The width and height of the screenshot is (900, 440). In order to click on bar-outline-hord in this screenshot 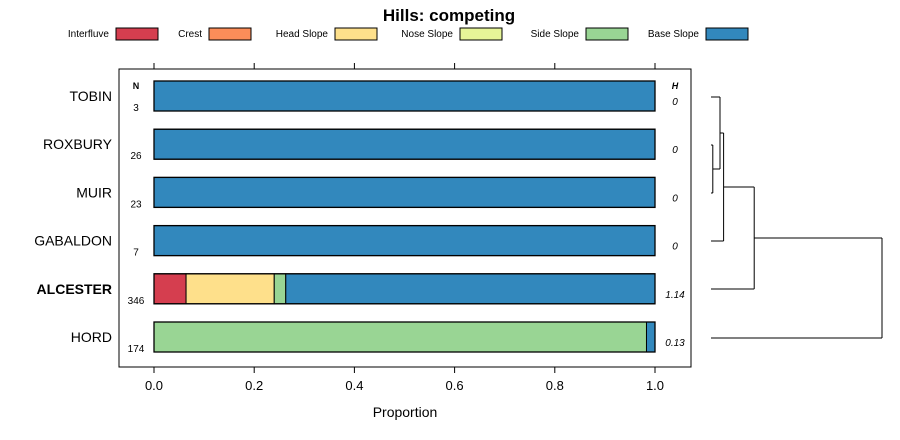, I will do `click(404, 337)`.